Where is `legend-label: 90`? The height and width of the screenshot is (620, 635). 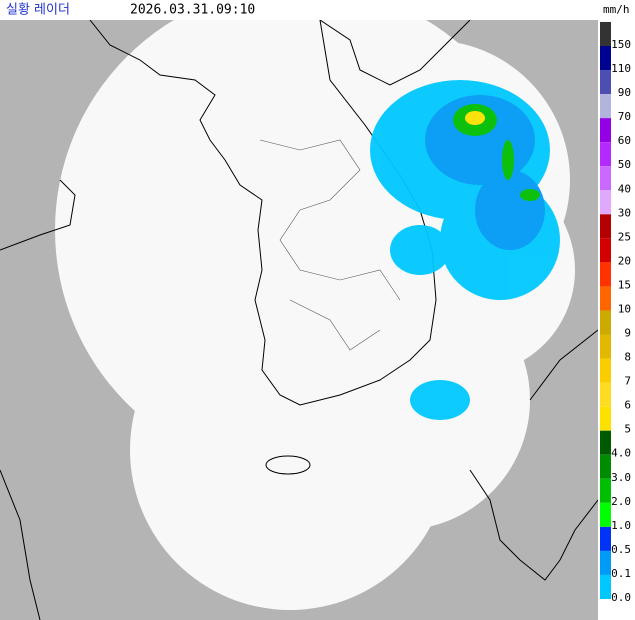 legend-label: 90 is located at coordinates (624, 92).